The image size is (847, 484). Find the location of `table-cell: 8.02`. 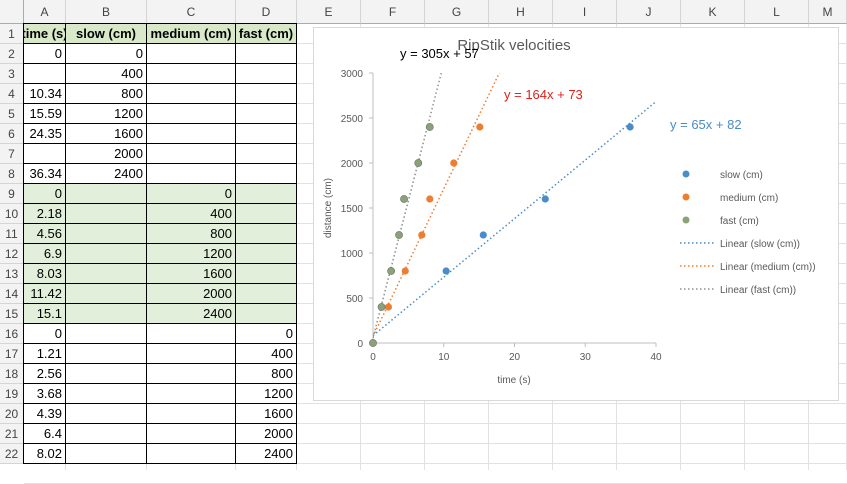

table-cell: 8.02 is located at coordinates (44, 453).